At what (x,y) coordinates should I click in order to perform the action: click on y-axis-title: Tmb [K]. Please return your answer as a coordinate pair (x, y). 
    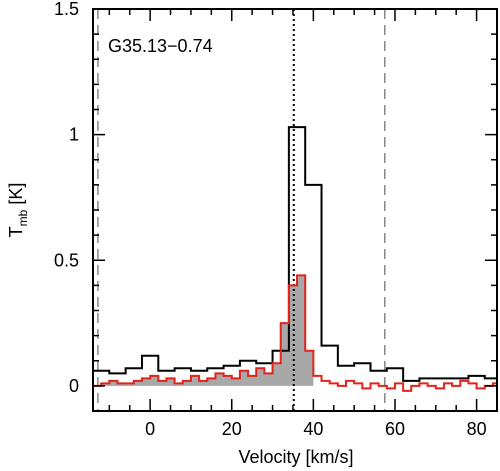
    Looking at the image, I should click on (18, 210).